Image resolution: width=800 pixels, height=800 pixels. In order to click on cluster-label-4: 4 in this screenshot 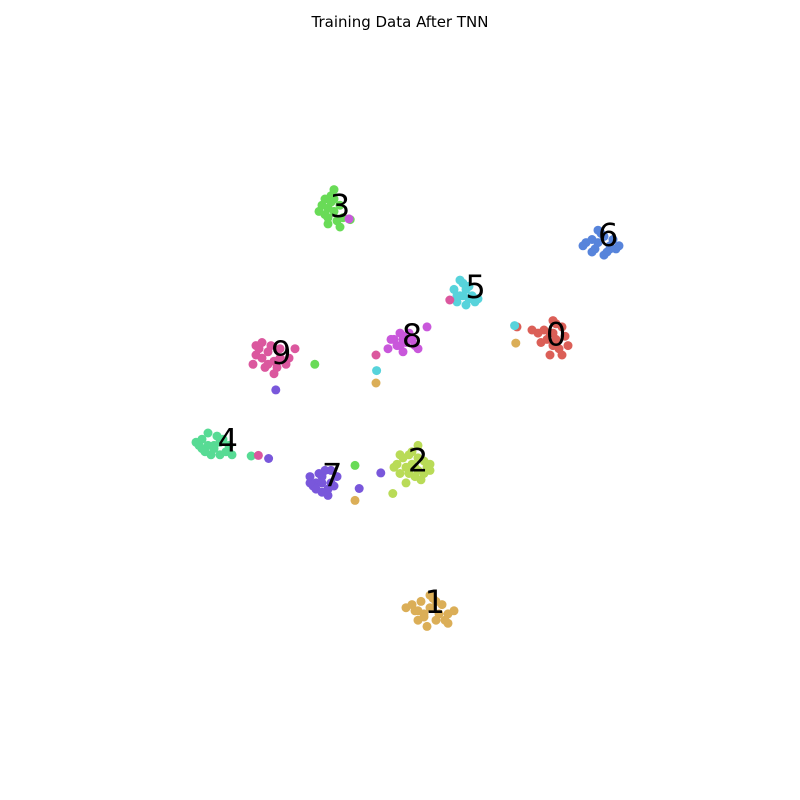, I will do `click(228, 440)`.